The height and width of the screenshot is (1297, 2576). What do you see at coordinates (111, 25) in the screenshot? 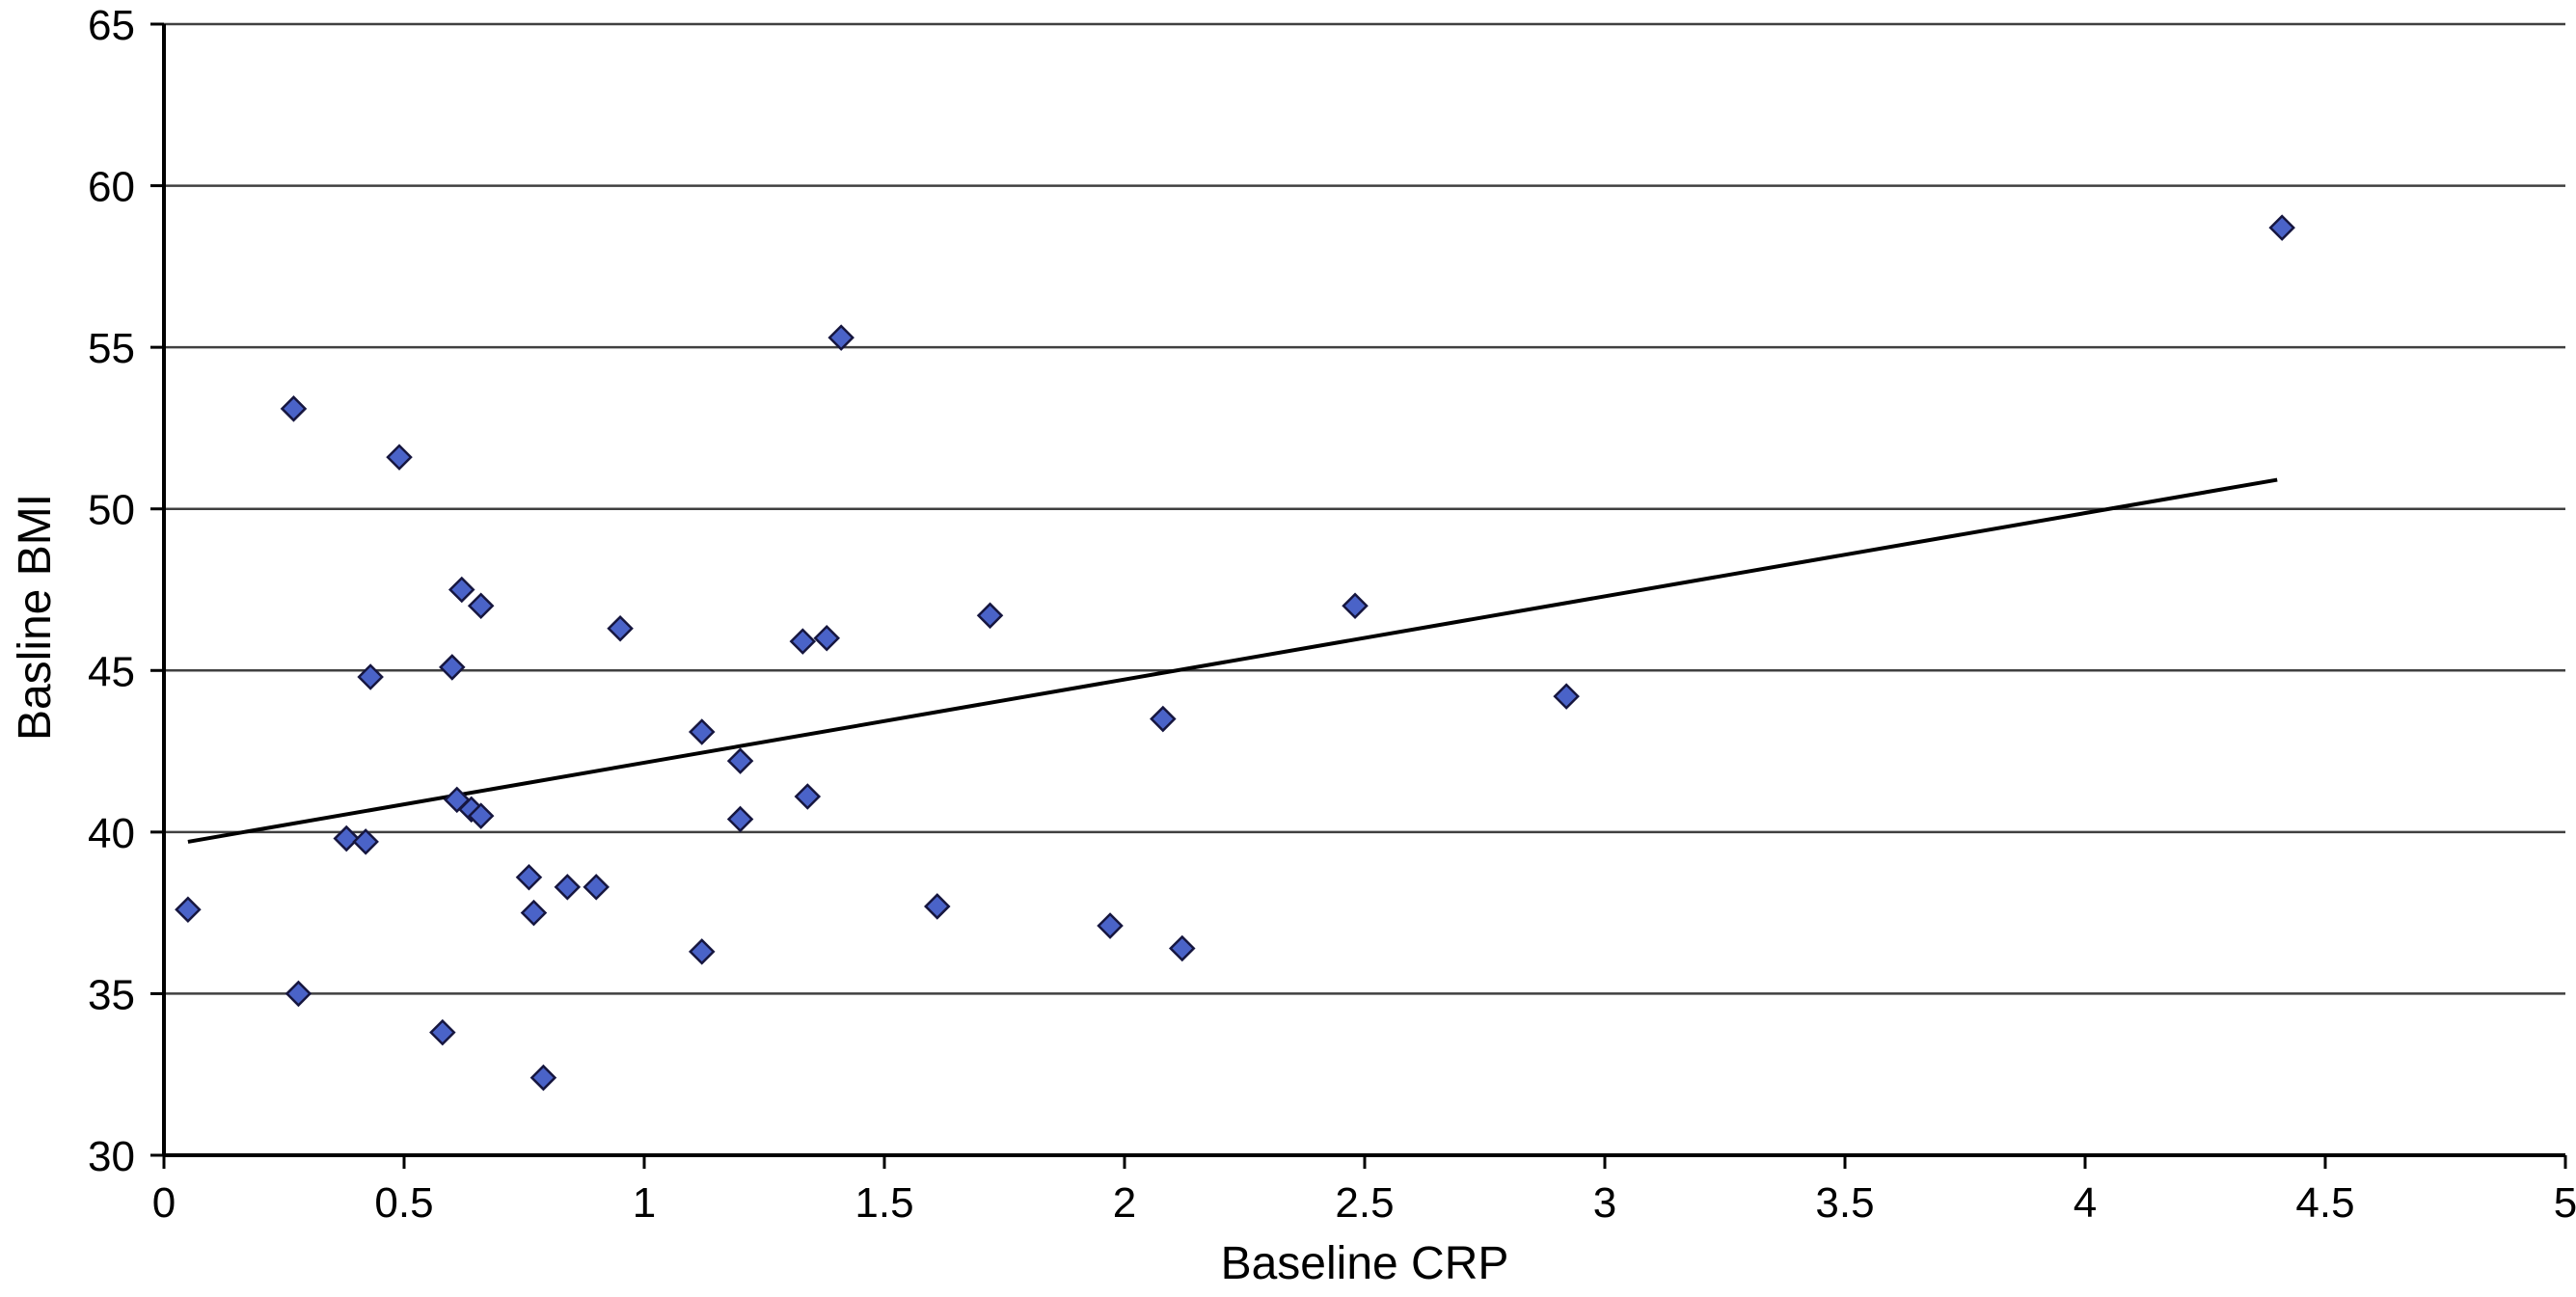
I see `y-tick-label: 65` at bounding box center [111, 25].